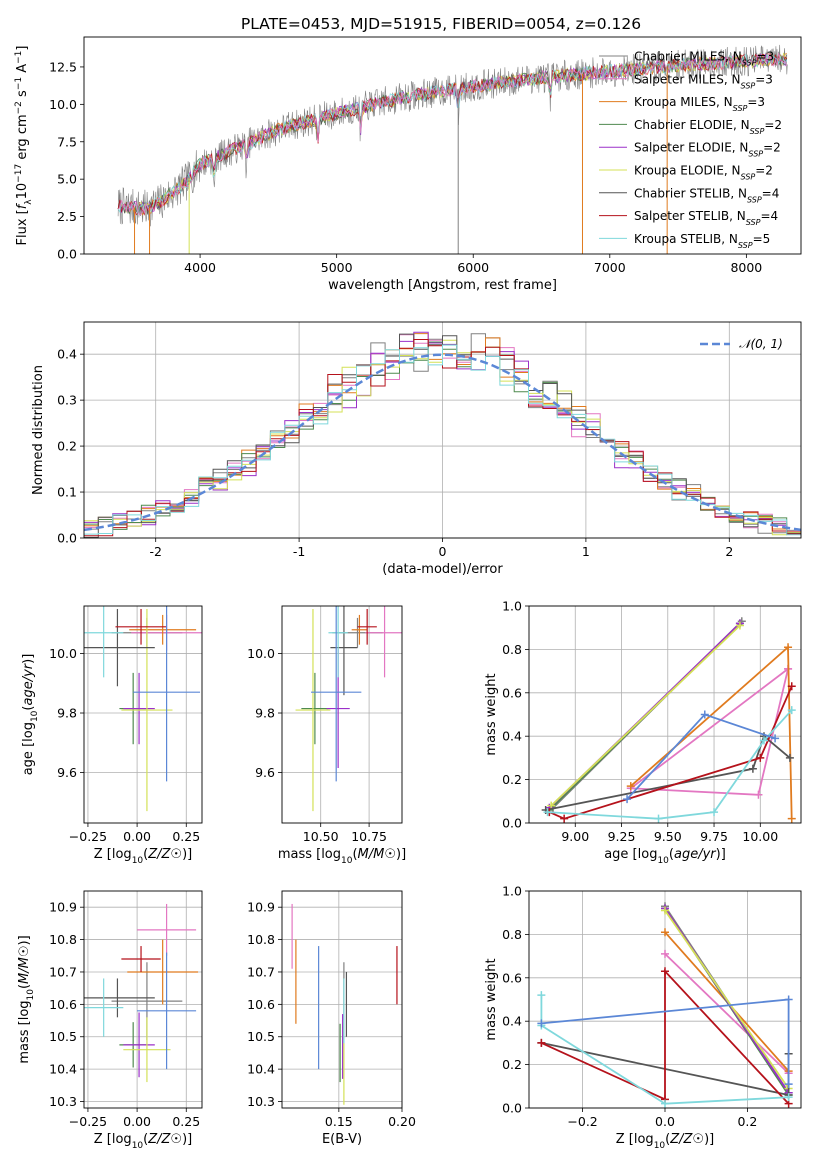 The width and height of the screenshot is (819, 1170). Describe the element at coordinates (699, 104) in the screenshot. I see `legend-entry: Kroupa MILES, NSSP=3` at that location.